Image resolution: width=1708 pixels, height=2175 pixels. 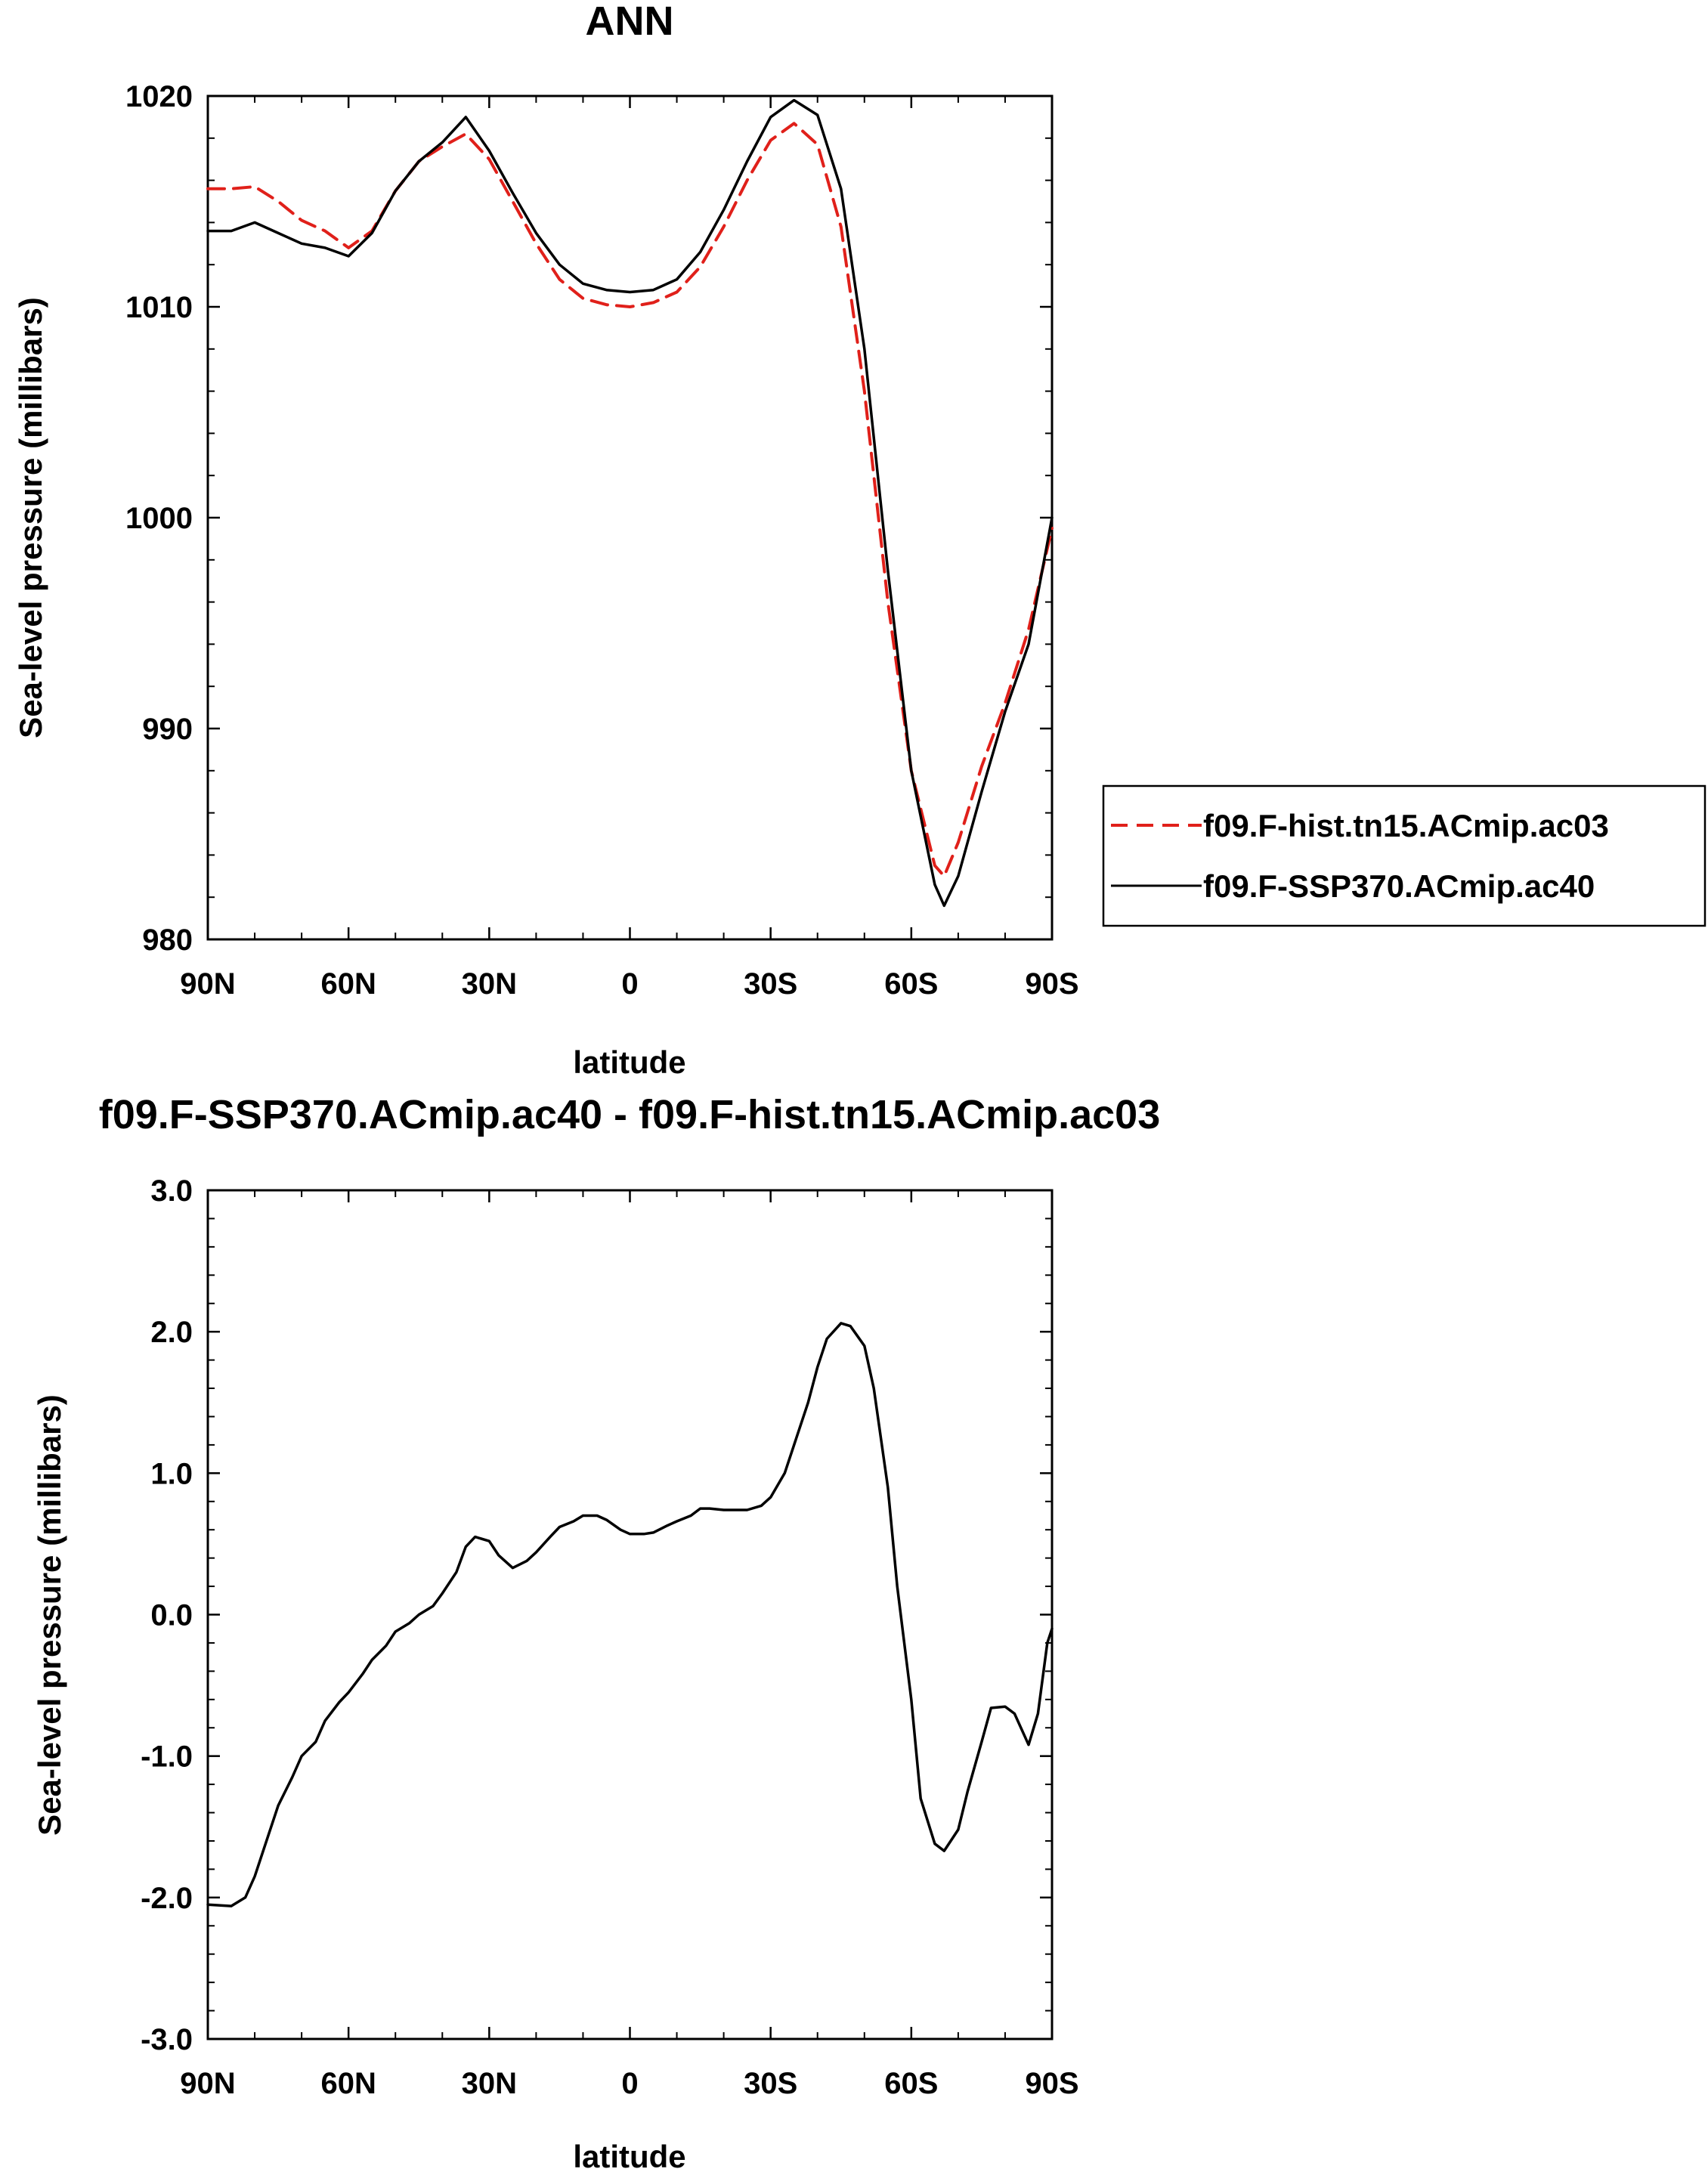 What do you see at coordinates (171, 1616) in the screenshot?
I see `y-tick-label: 0.0` at bounding box center [171, 1616].